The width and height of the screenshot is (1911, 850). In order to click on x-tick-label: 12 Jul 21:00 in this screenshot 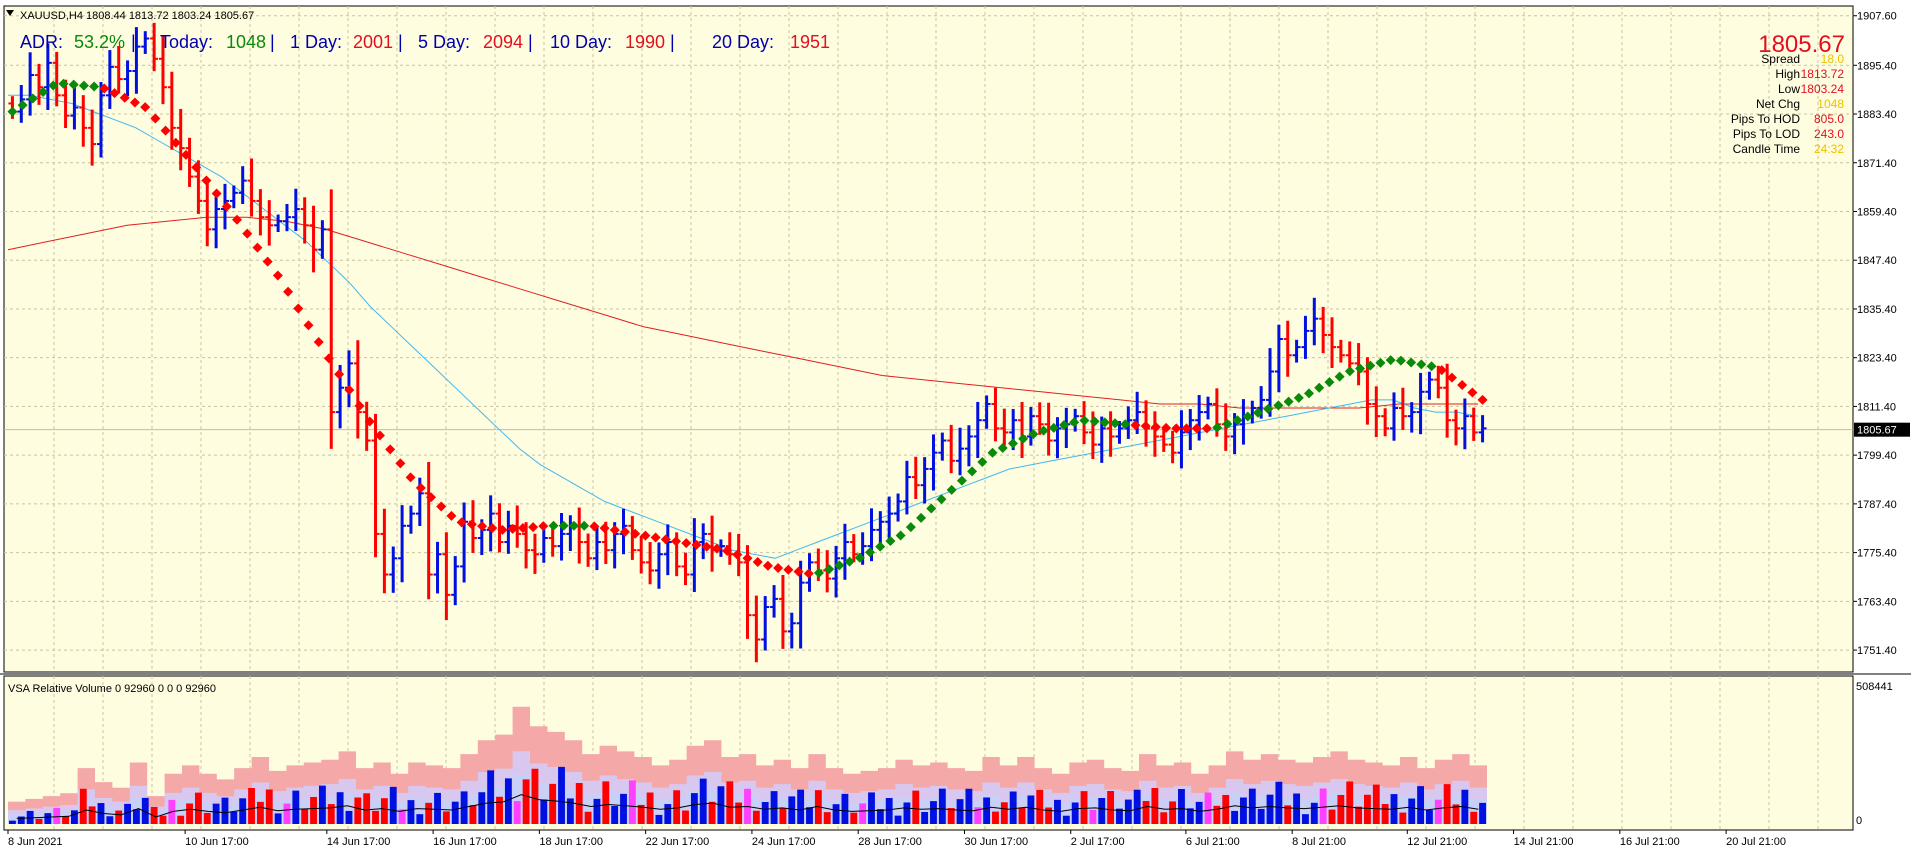, I will do `click(1437, 842)`.